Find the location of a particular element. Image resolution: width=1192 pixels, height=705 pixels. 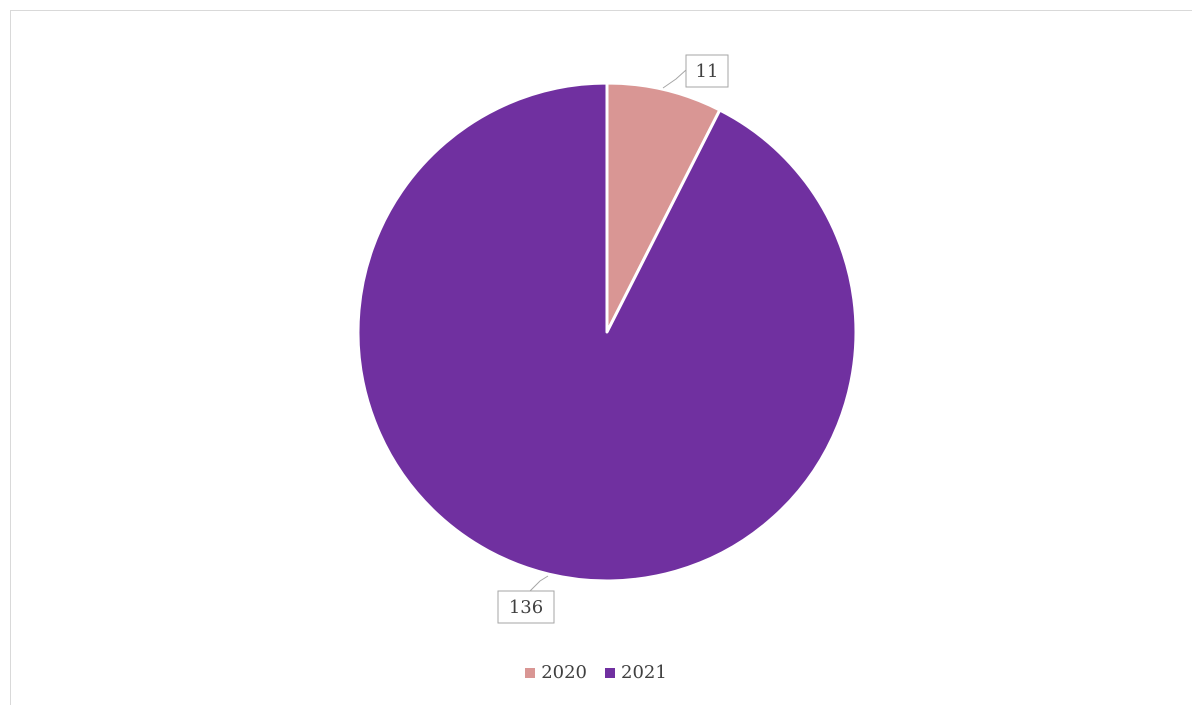

data-label-value-2020: 11 is located at coordinates (707, 71).